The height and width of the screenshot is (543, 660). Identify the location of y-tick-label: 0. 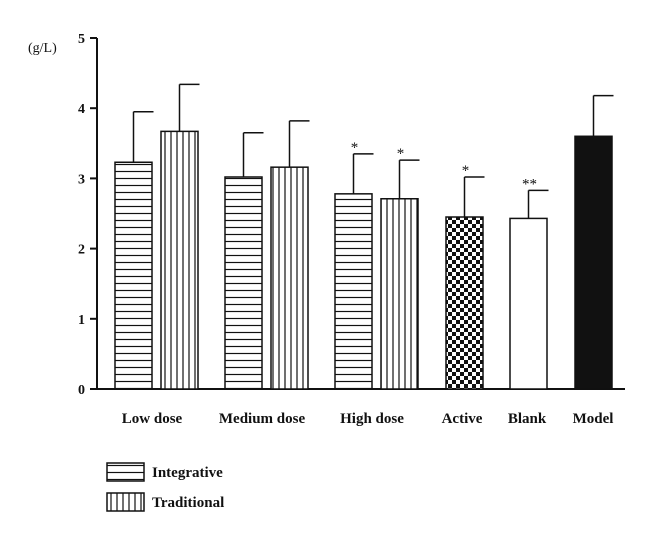
(81, 390).